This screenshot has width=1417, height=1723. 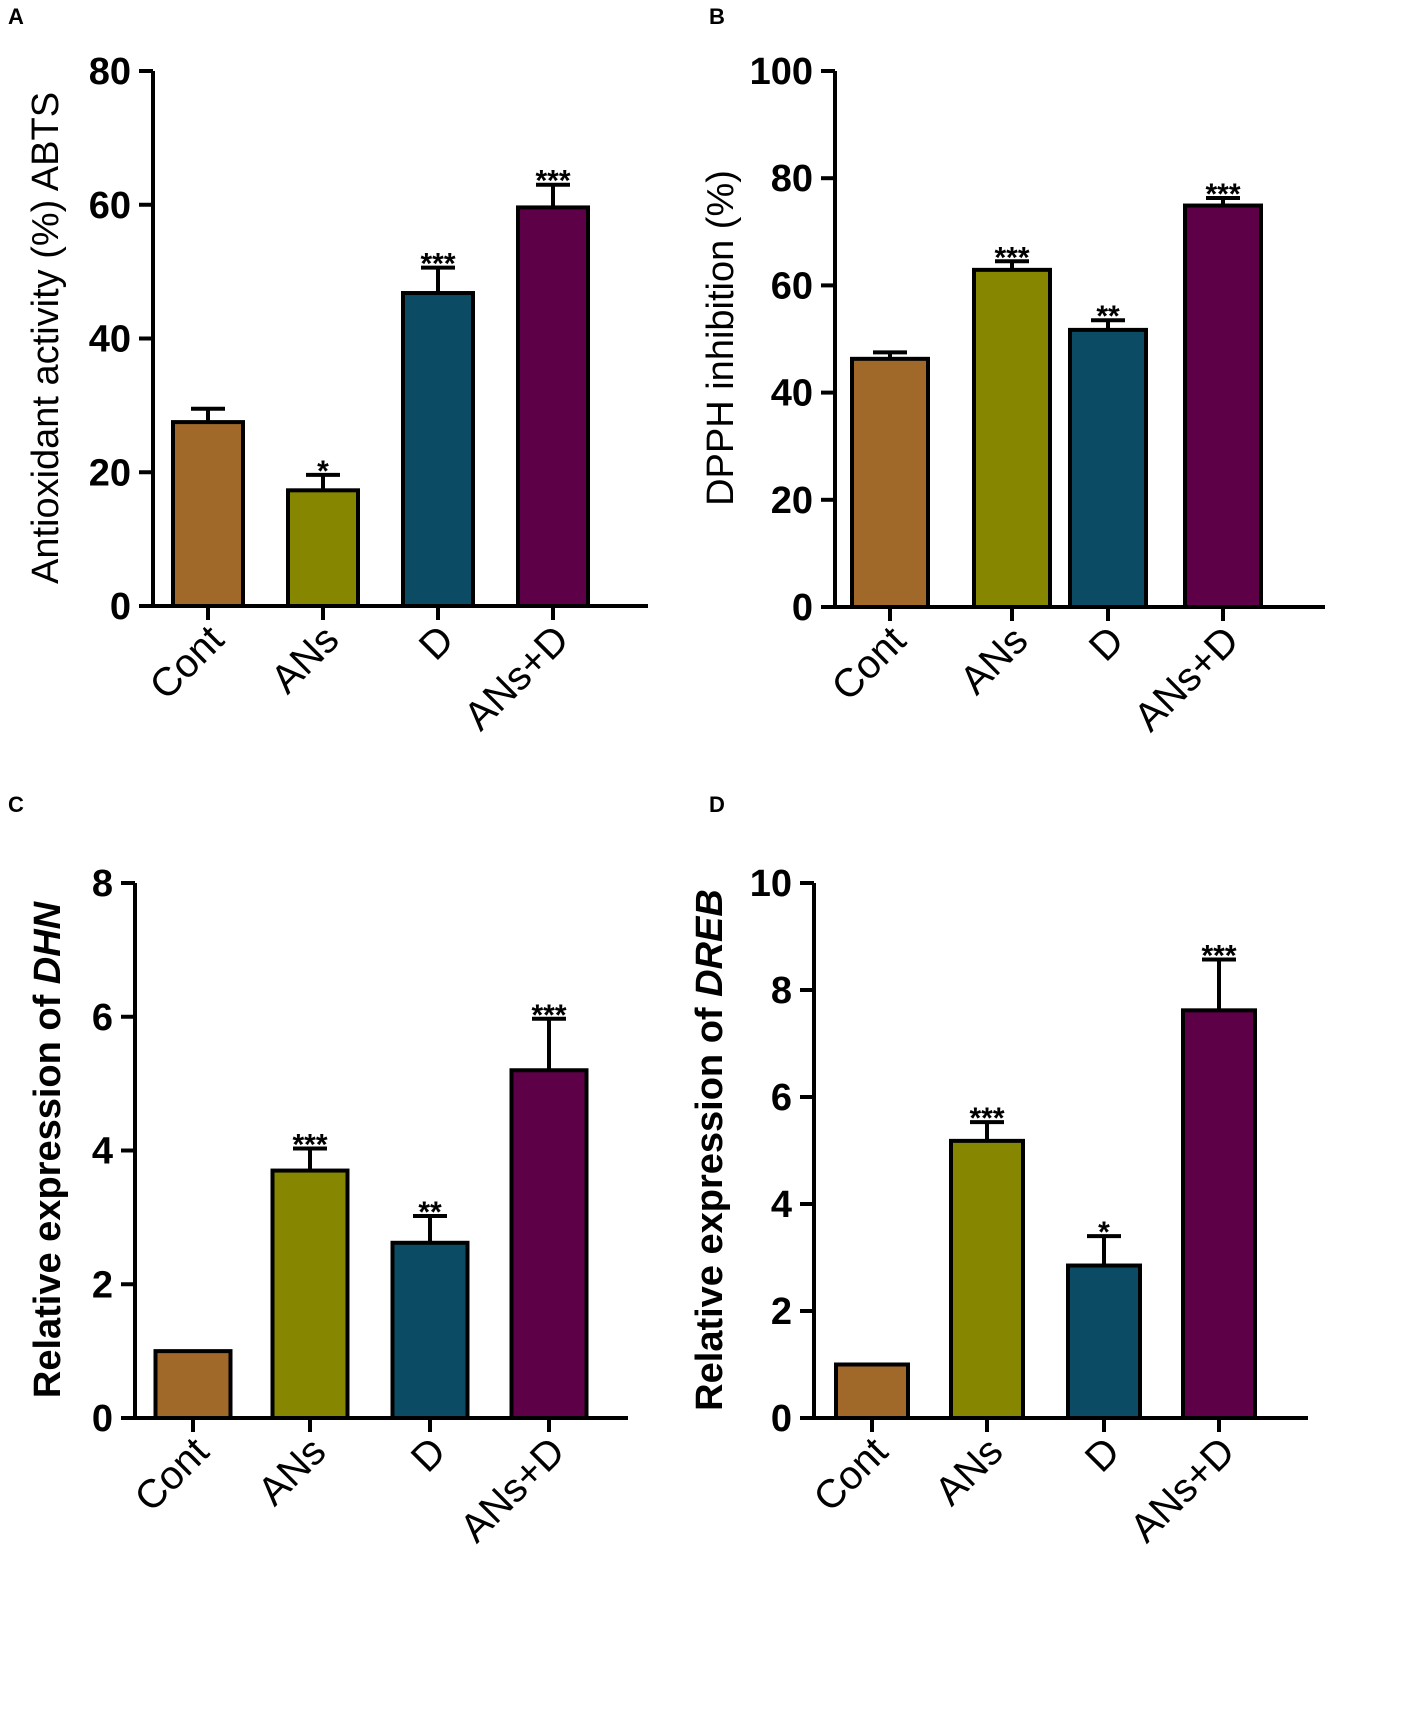 What do you see at coordinates (717, 16) in the screenshot?
I see `panel-letter-b: B` at bounding box center [717, 16].